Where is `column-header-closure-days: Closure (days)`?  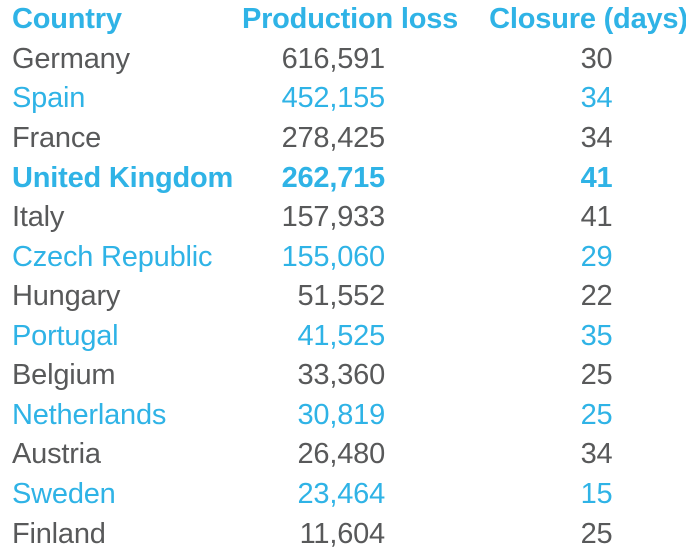
column-header-closure-days: Closure (days) is located at coordinates (587, 19).